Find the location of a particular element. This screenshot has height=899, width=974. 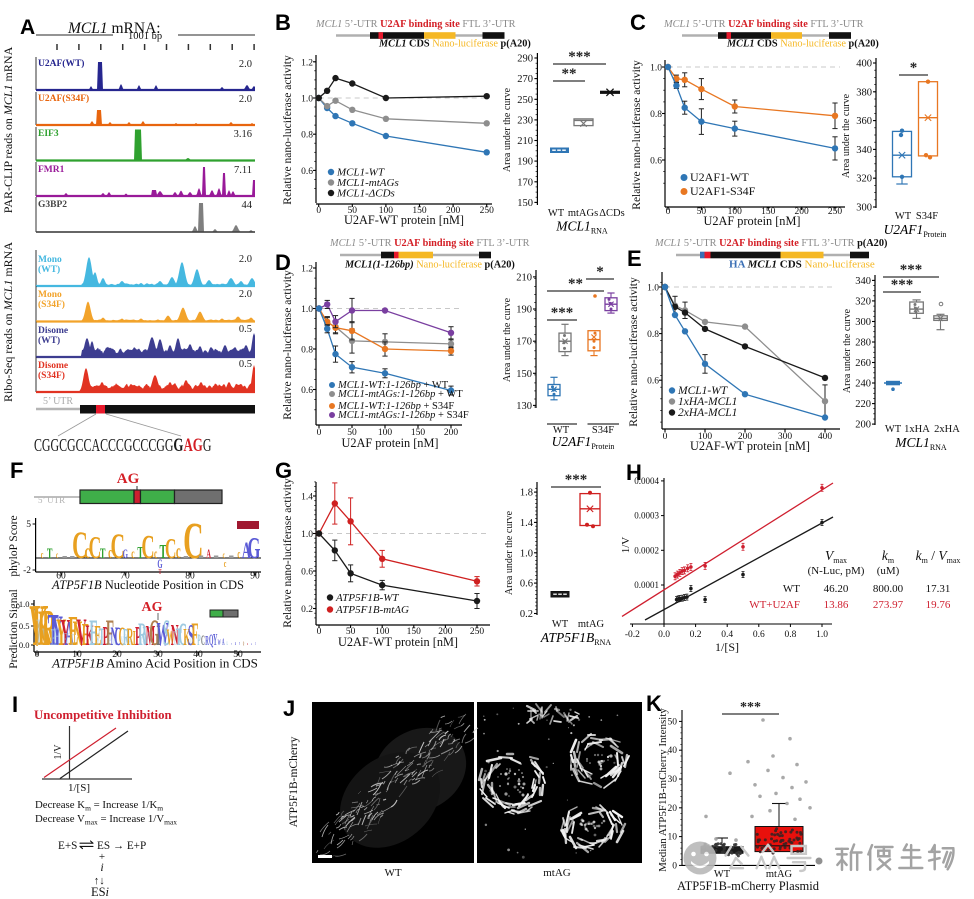

svg-text: S is located at coordinates (207, 642).